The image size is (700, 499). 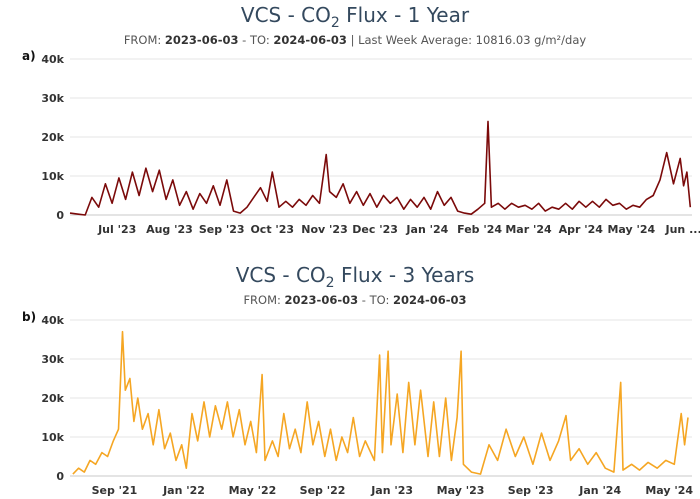 What do you see at coordinates (391, 490) in the screenshot?
I see `x-tick-label: Jan '23` at bounding box center [391, 490].